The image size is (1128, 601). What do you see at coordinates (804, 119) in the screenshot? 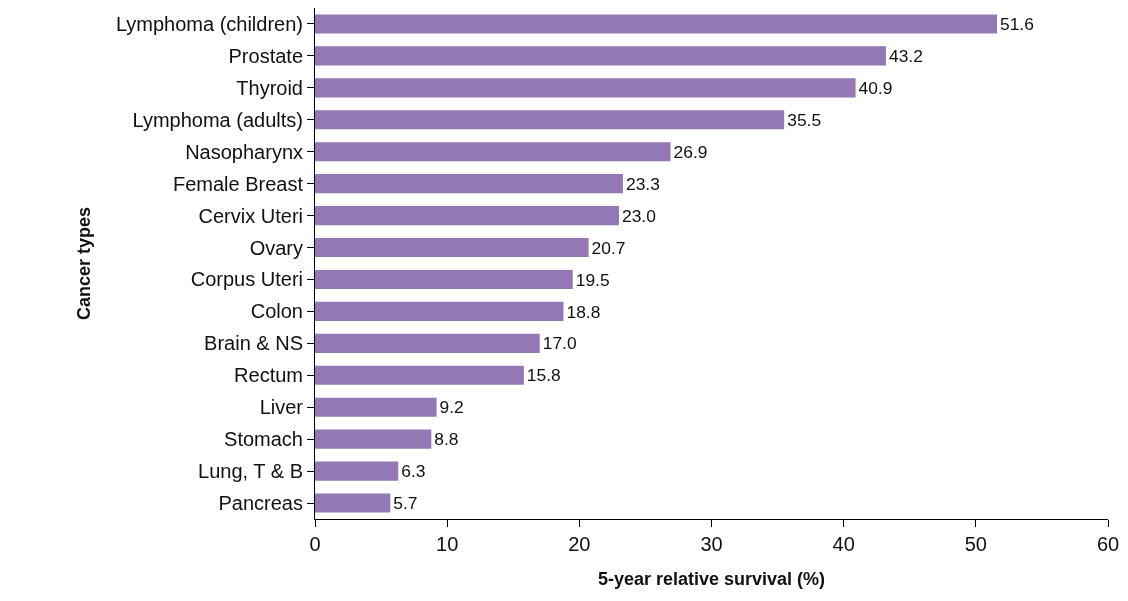
I see `data-label: 35.5` at bounding box center [804, 119].